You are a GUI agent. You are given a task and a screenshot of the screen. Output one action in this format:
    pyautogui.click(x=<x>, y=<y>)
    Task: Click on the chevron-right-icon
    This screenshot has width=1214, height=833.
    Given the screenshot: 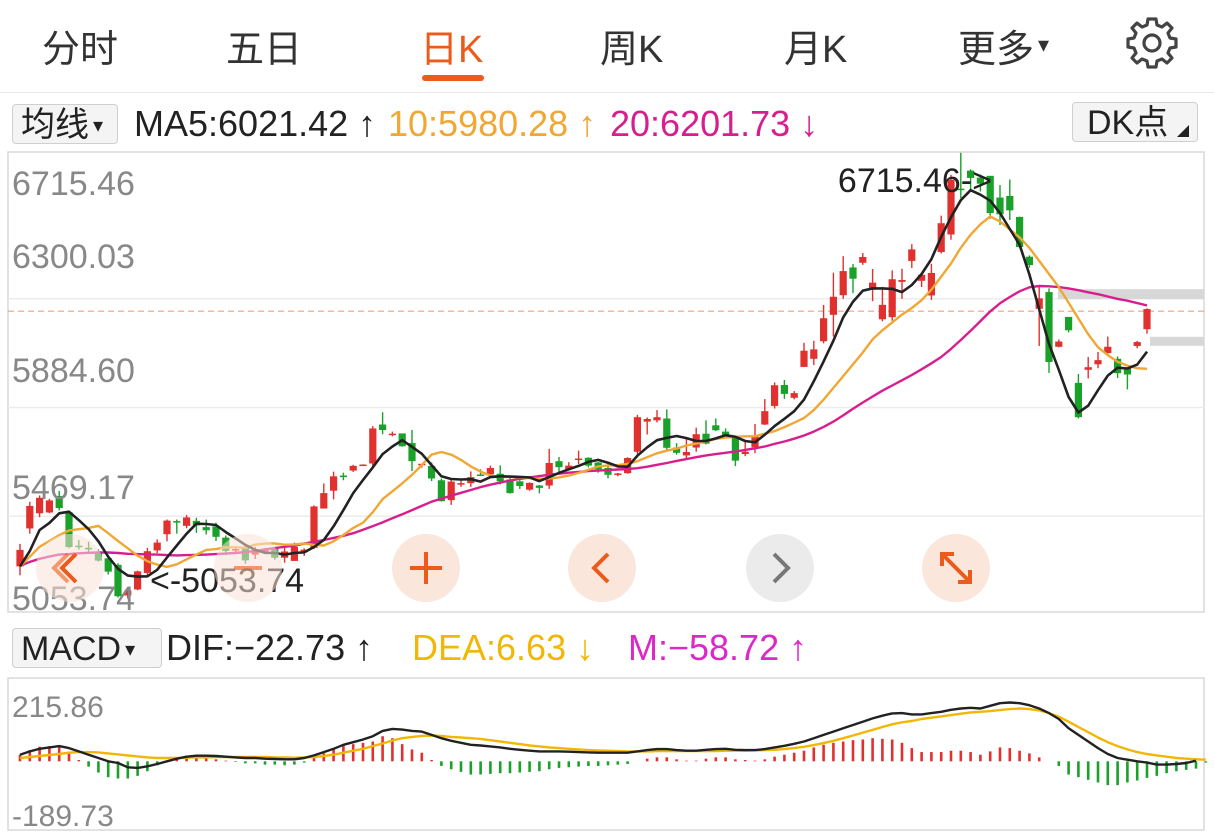 What is the action you would take?
    pyautogui.click(x=781, y=568)
    